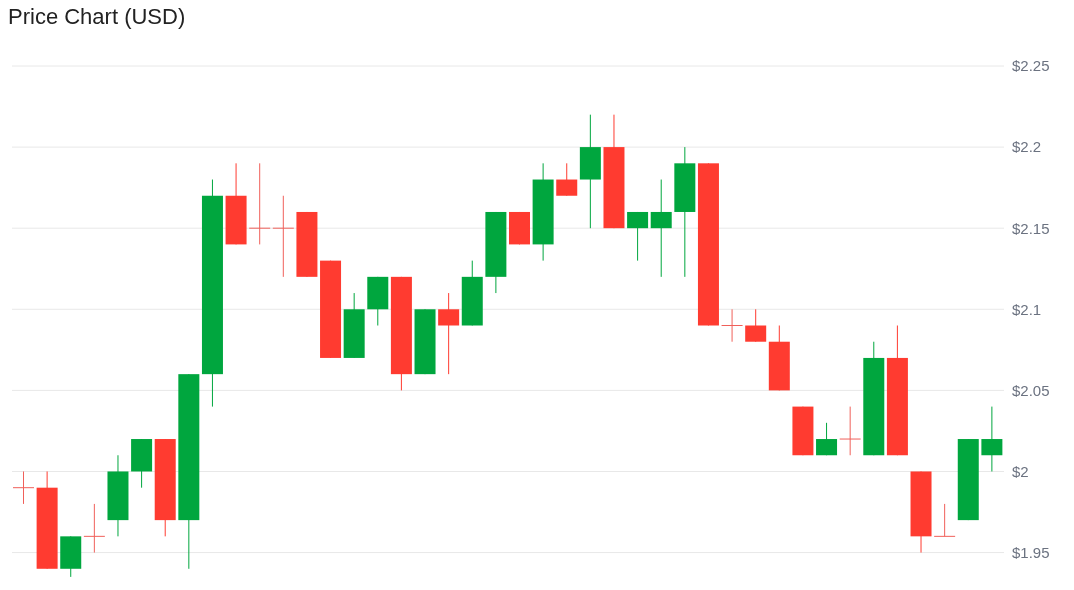 This screenshot has height=590, width=1074. I want to click on y-tick-label: $2.15, so click(1031, 228).